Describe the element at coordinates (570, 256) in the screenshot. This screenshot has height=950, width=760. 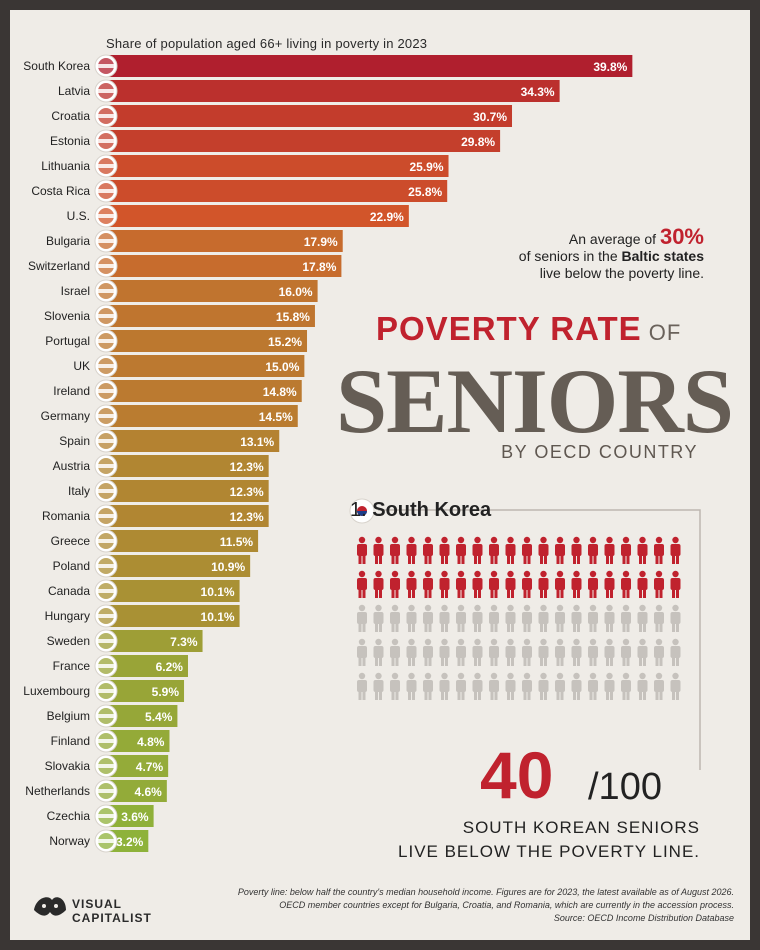
I see `callout-line2: of seniors in the` at that location.